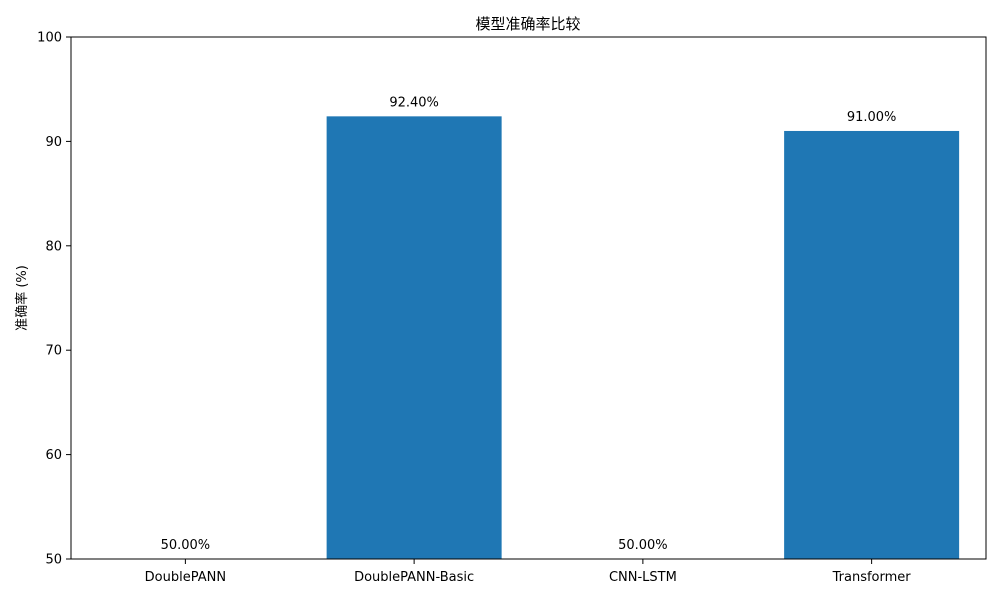 The height and width of the screenshot is (600, 1000). I want to click on y-tick-label: 100, so click(49, 38).